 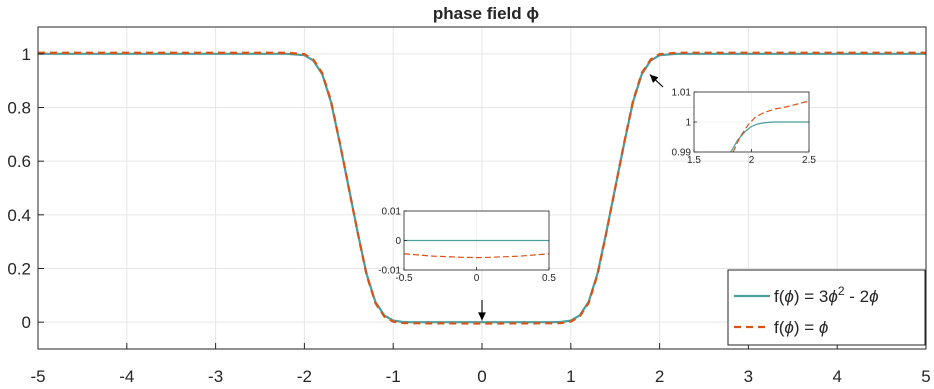 What do you see at coordinates (752, 160) in the screenshot?
I see `inset-x-tick-label: 2` at bounding box center [752, 160].